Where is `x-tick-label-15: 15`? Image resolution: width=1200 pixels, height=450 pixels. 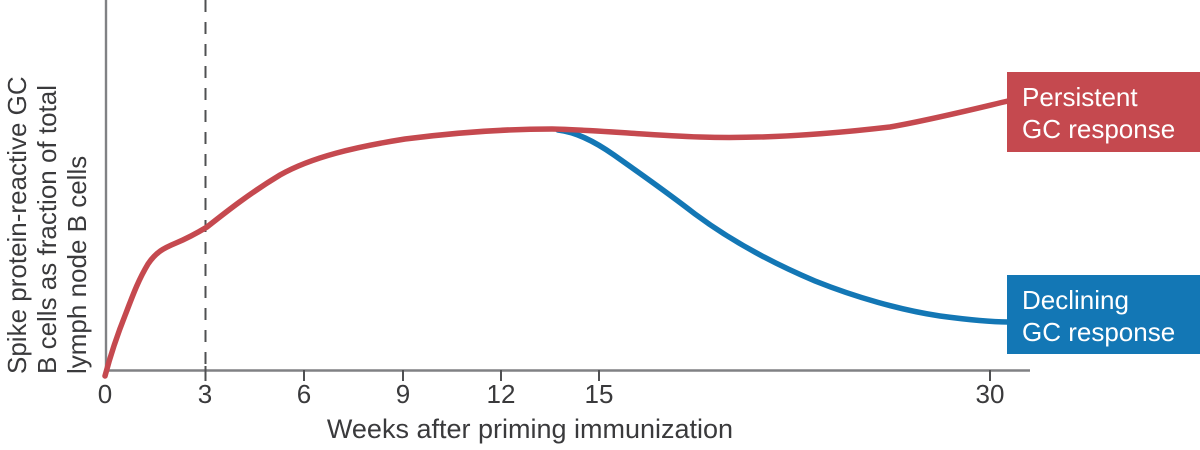 x-tick-label-15: 15 is located at coordinates (599, 394).